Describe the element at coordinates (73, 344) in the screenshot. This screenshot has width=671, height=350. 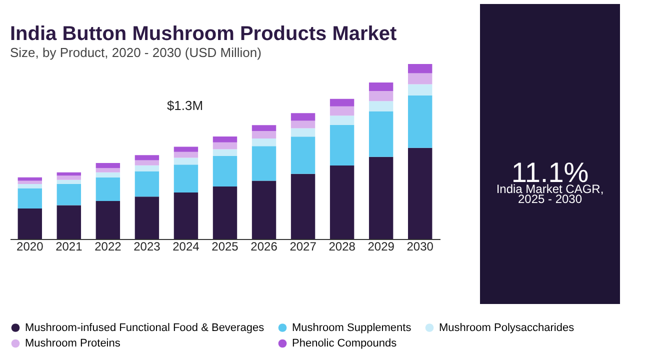
I see `legend-label: Mushroom Proteins` at that location.